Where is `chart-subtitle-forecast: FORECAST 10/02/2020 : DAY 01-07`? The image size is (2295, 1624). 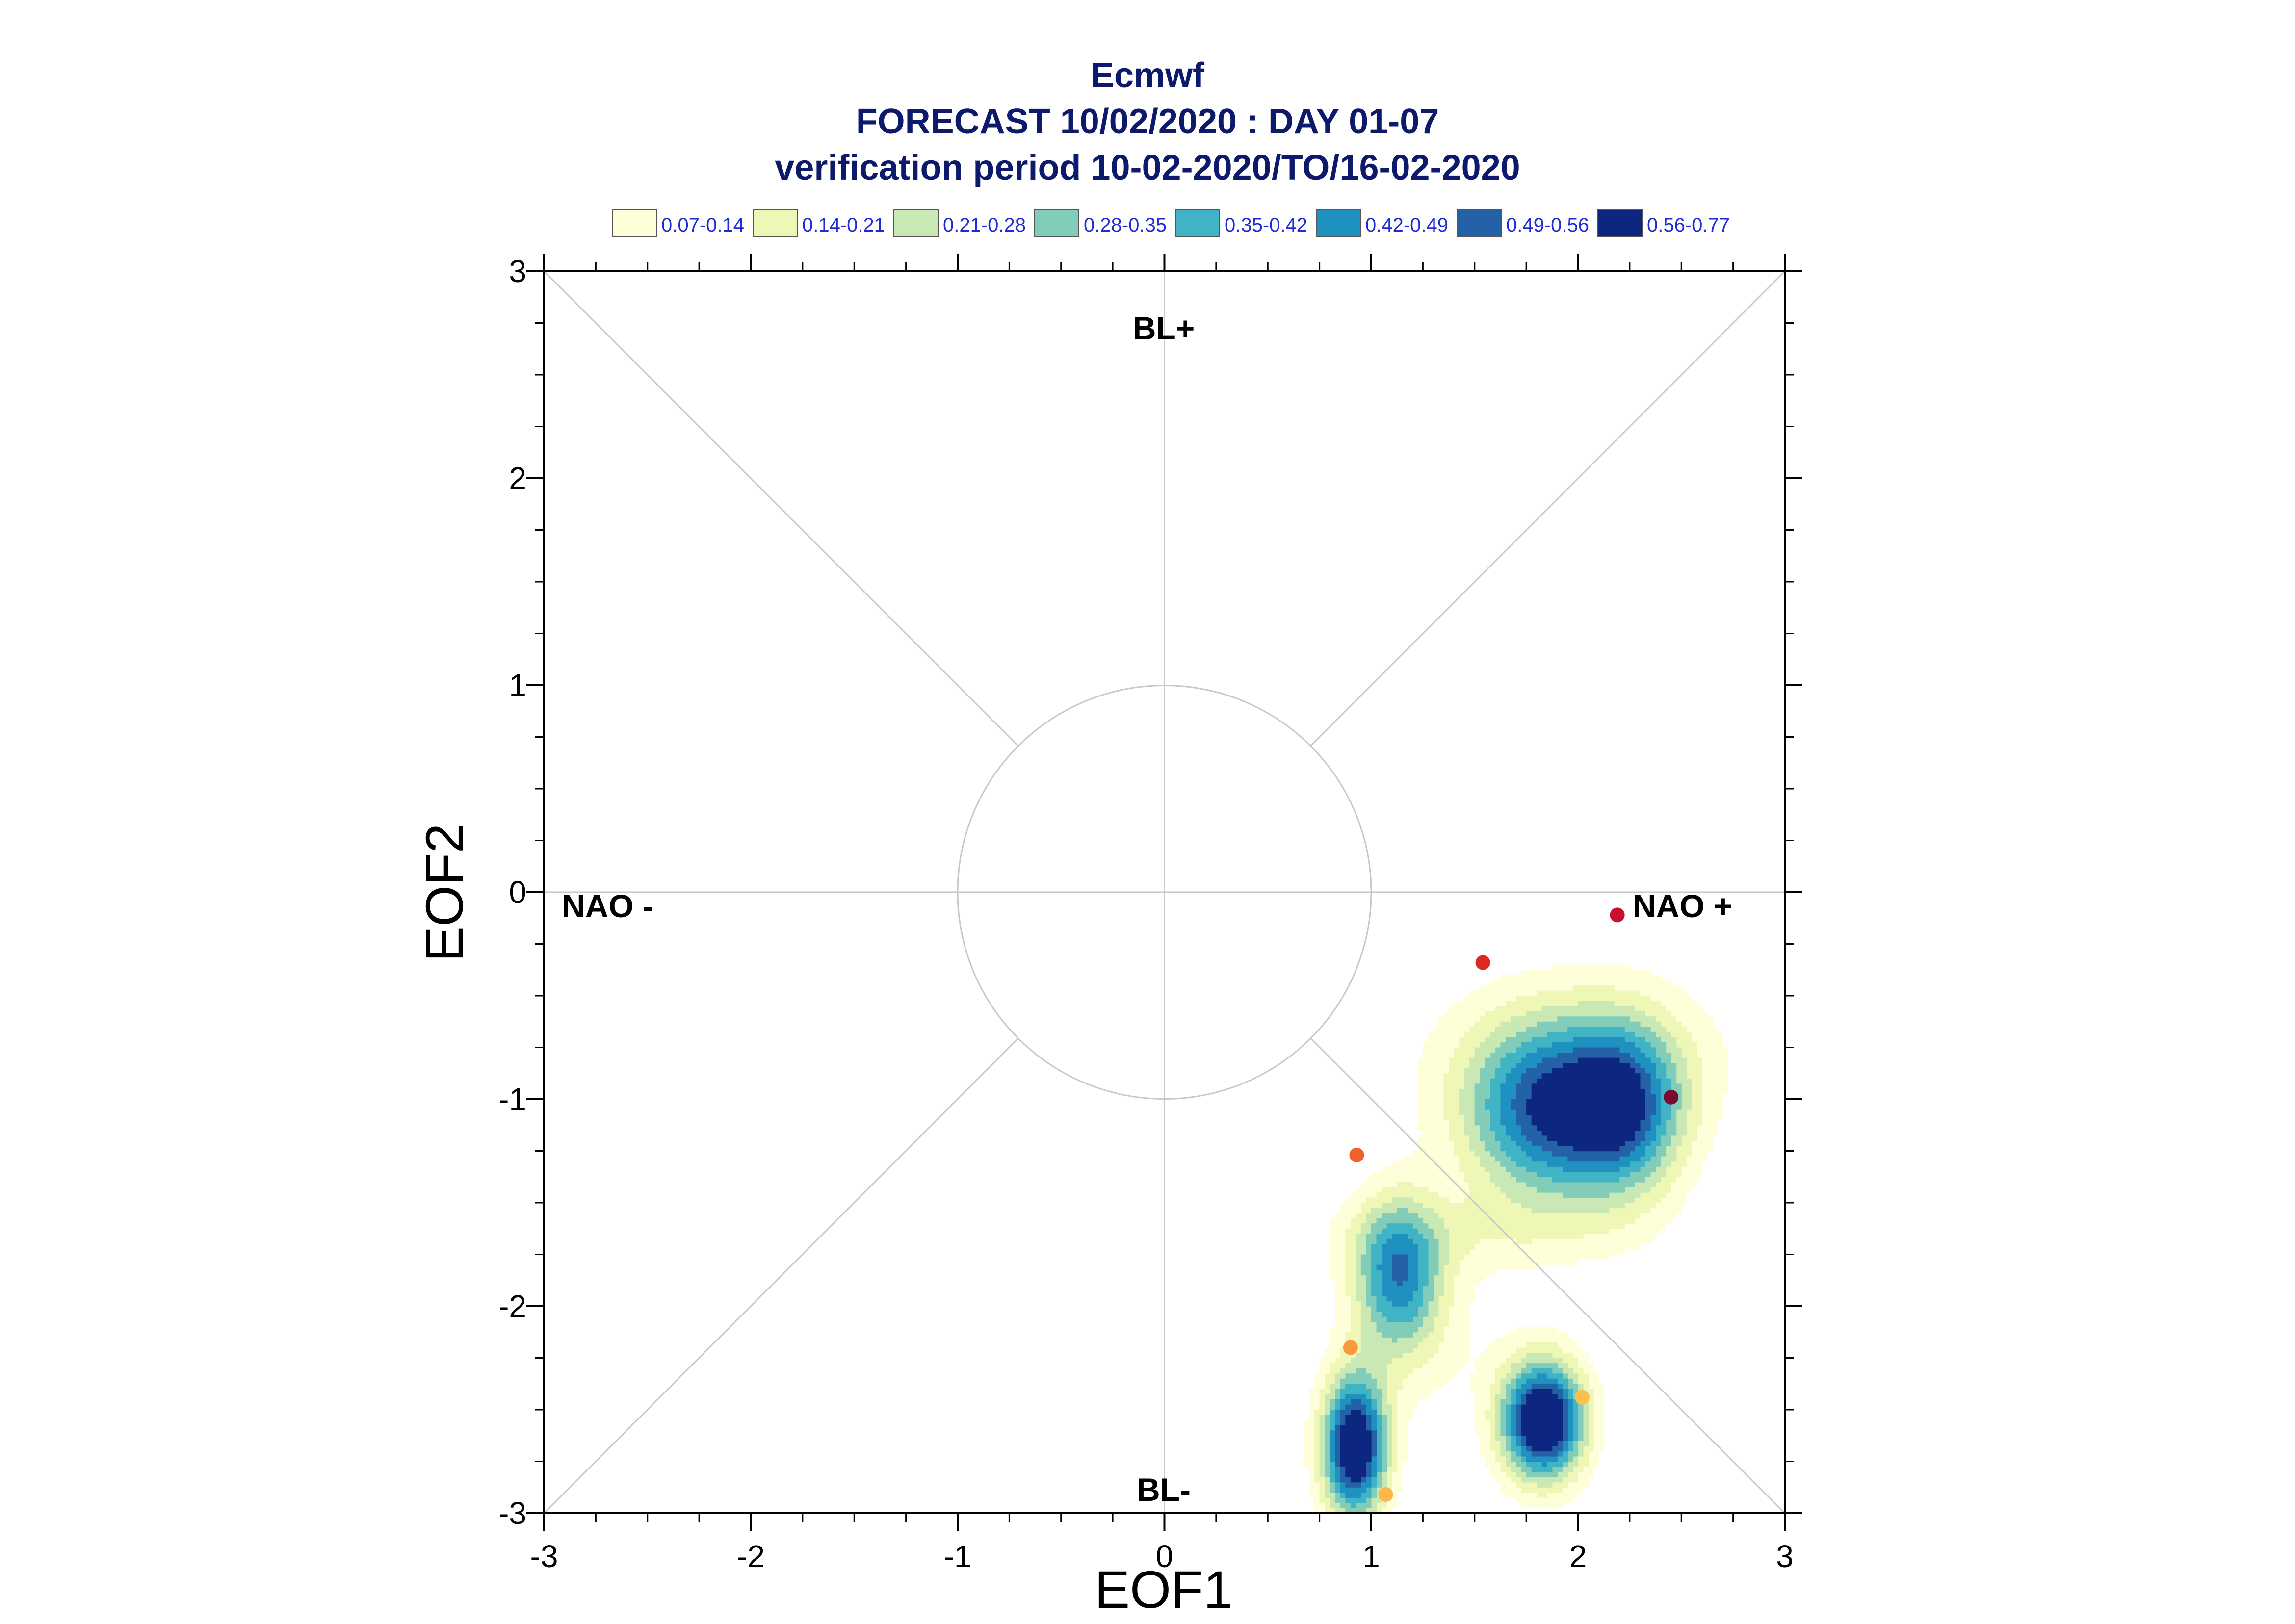
chart-subtitle-forecast: FORECAST 10/02/2020 : DAY 01-07 is located at coordinates (1147, 121).